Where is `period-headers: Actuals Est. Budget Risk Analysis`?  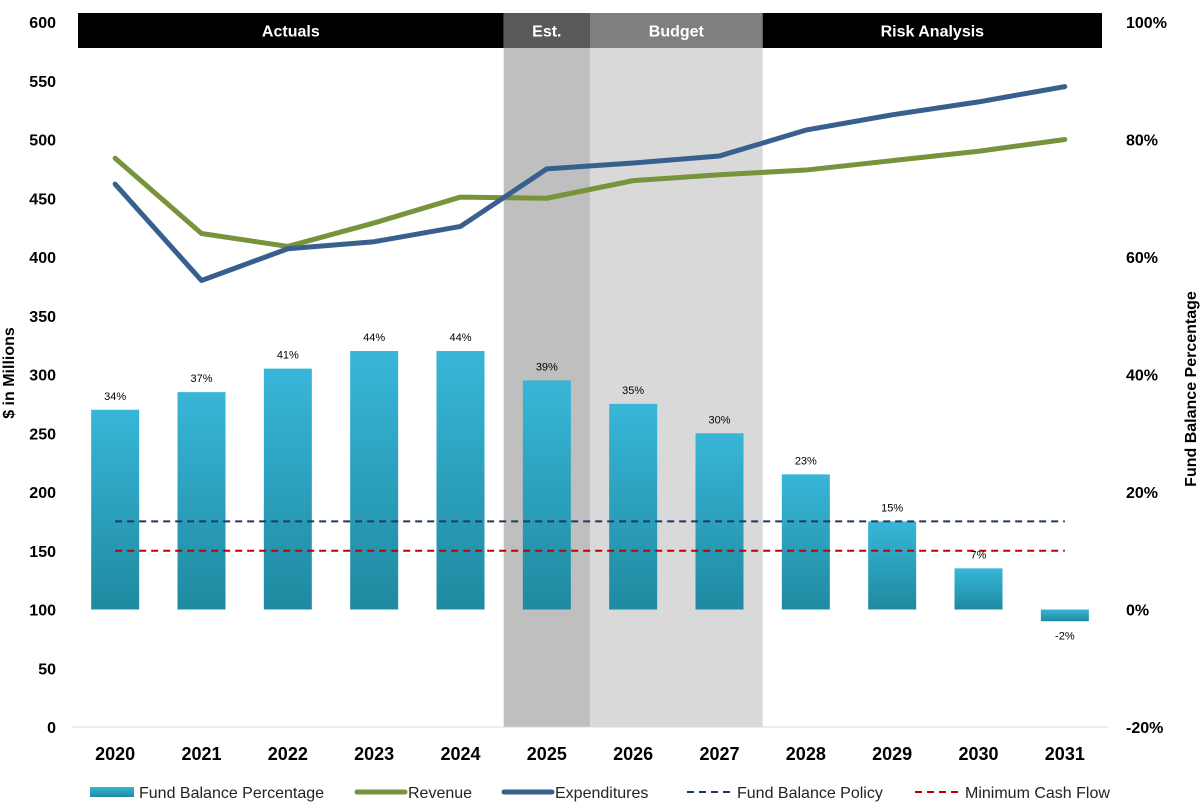
period-headers: Actuals Est. Budget Risk Analysis is located at coordinates (590, 30).